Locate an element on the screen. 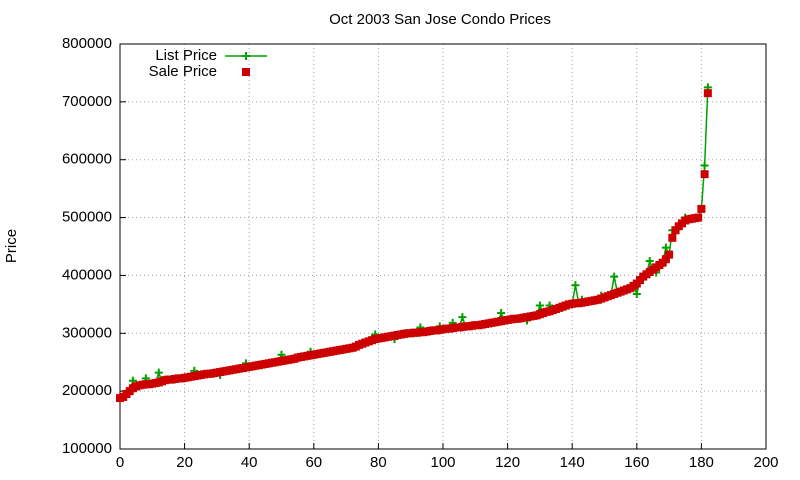  x-tick-label: 140 is located at coordinates (572, 462).